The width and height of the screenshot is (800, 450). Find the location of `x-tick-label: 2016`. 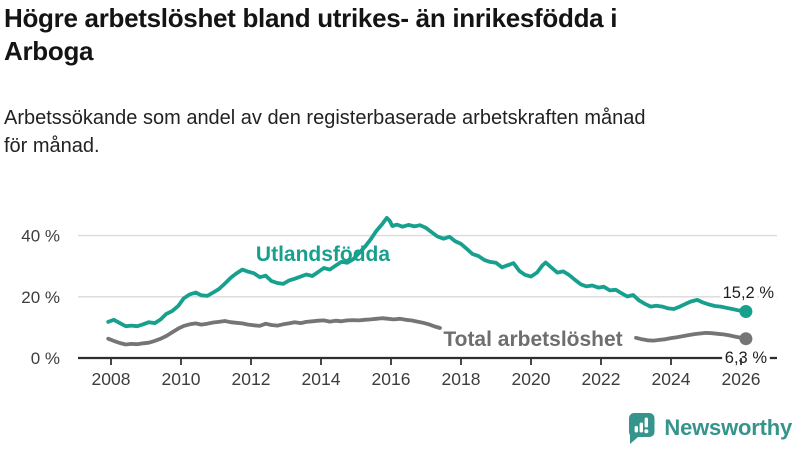

x-tick-label: 2016 is located at coordinates (391, 379).